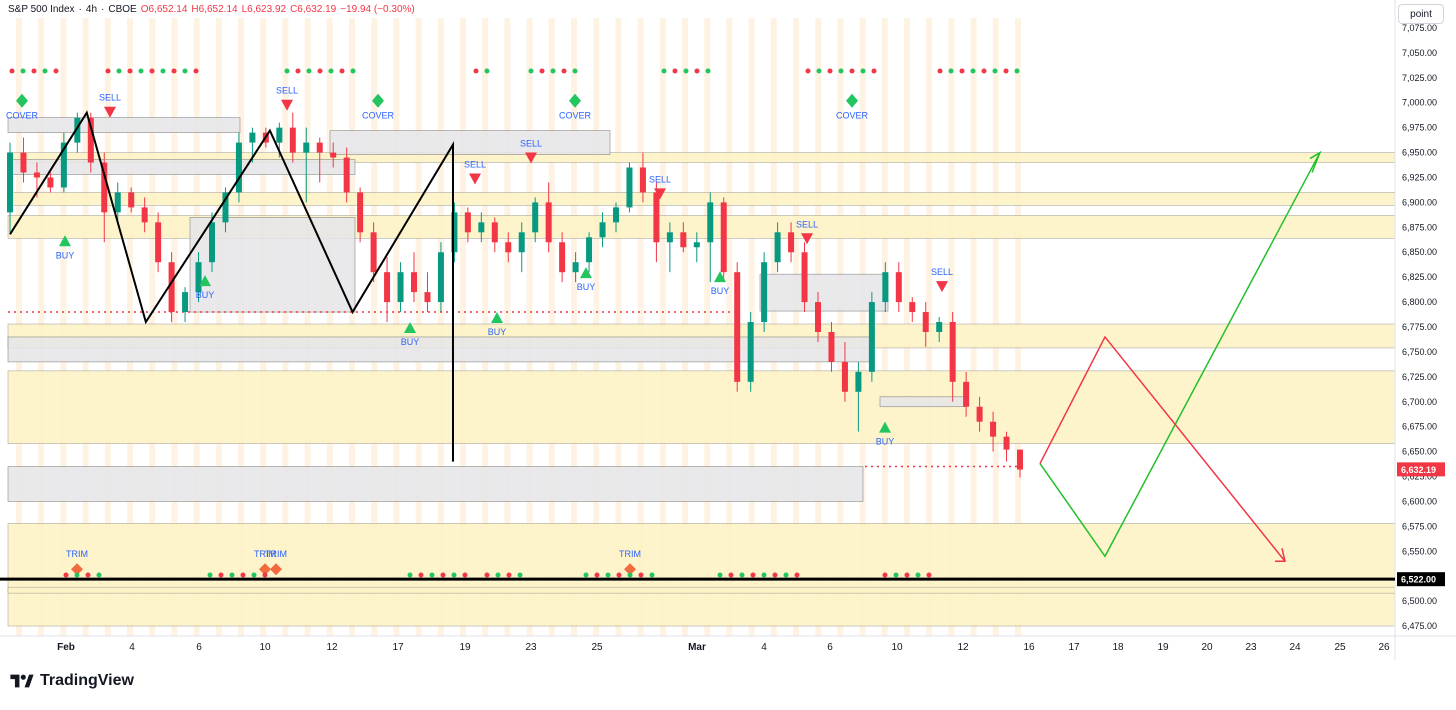 The height and width of the screenshot is (710, 1456). Describe the element at coordinates (1419, 28) in the screenshot. I see `y-axis-tick: 7,075.00` at that location.